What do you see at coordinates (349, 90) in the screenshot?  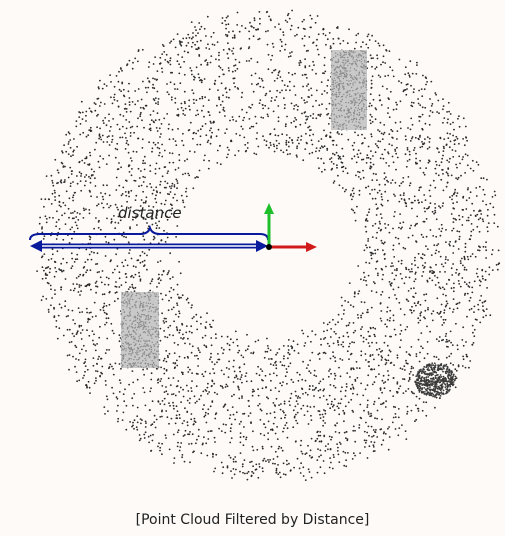 I see `rectangular-object-upper-right` at bounding box center [349, 90].